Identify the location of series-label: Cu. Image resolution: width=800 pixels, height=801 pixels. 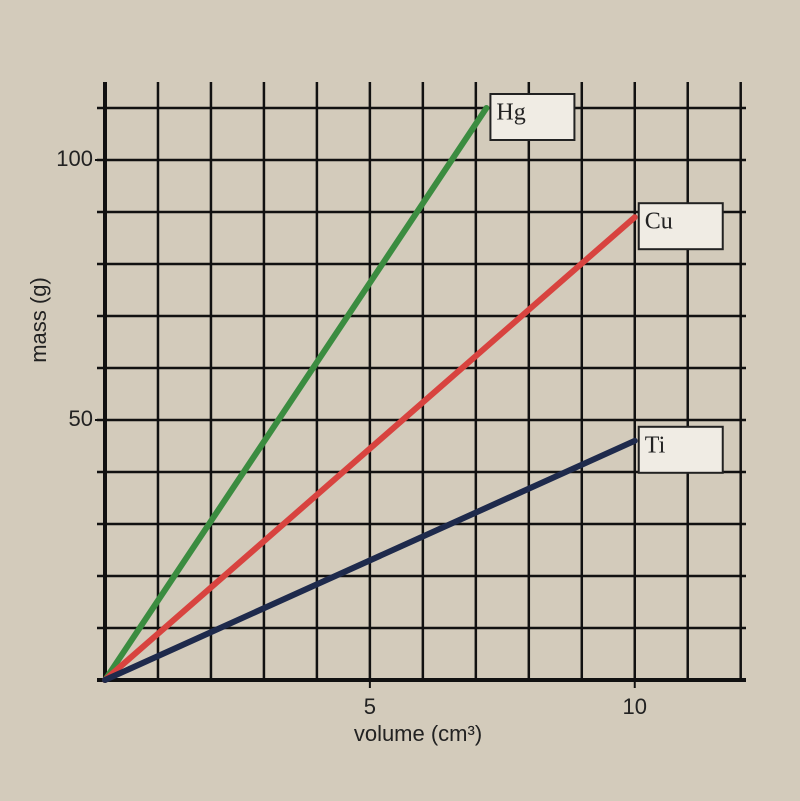
(659, 222).